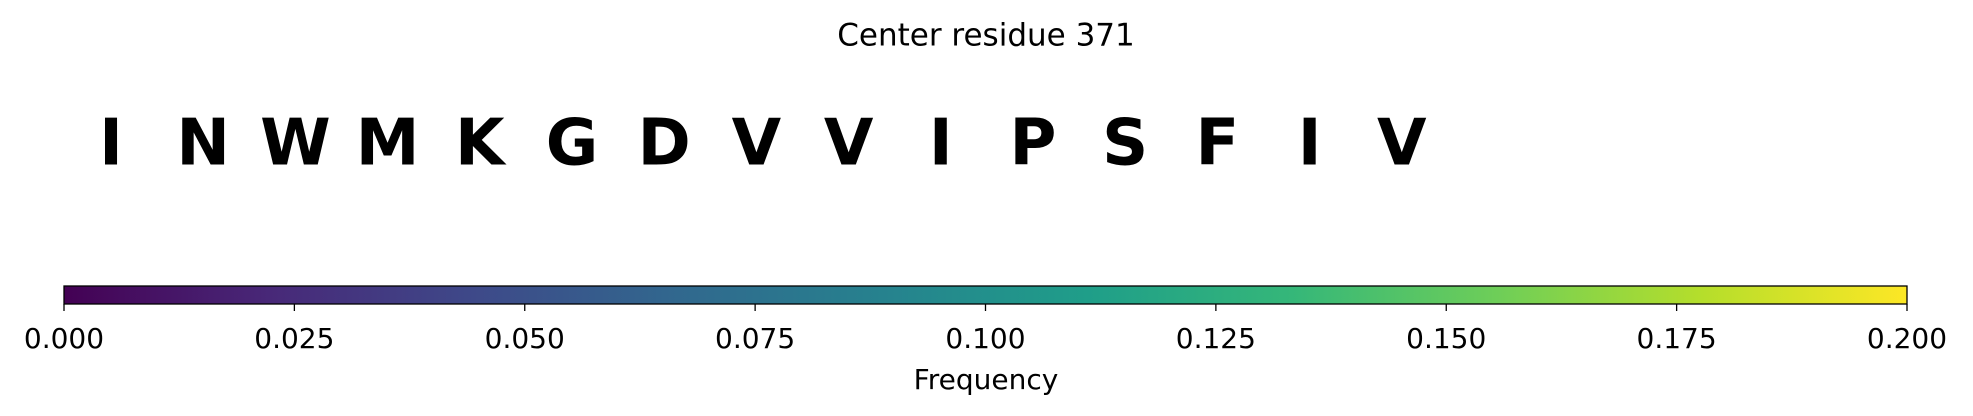 The width and height of the screenshot is (1973, 416). Describe the element at coordinates (1907, 338) in the screenshot. I see `tick-label: 0.200` at that location.